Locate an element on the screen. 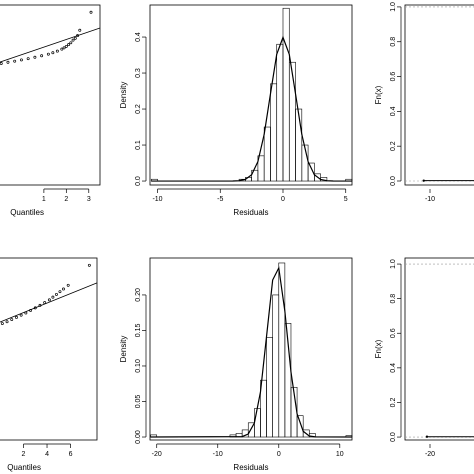  x-tick-label: 1 is located at coordinates (44, 199).